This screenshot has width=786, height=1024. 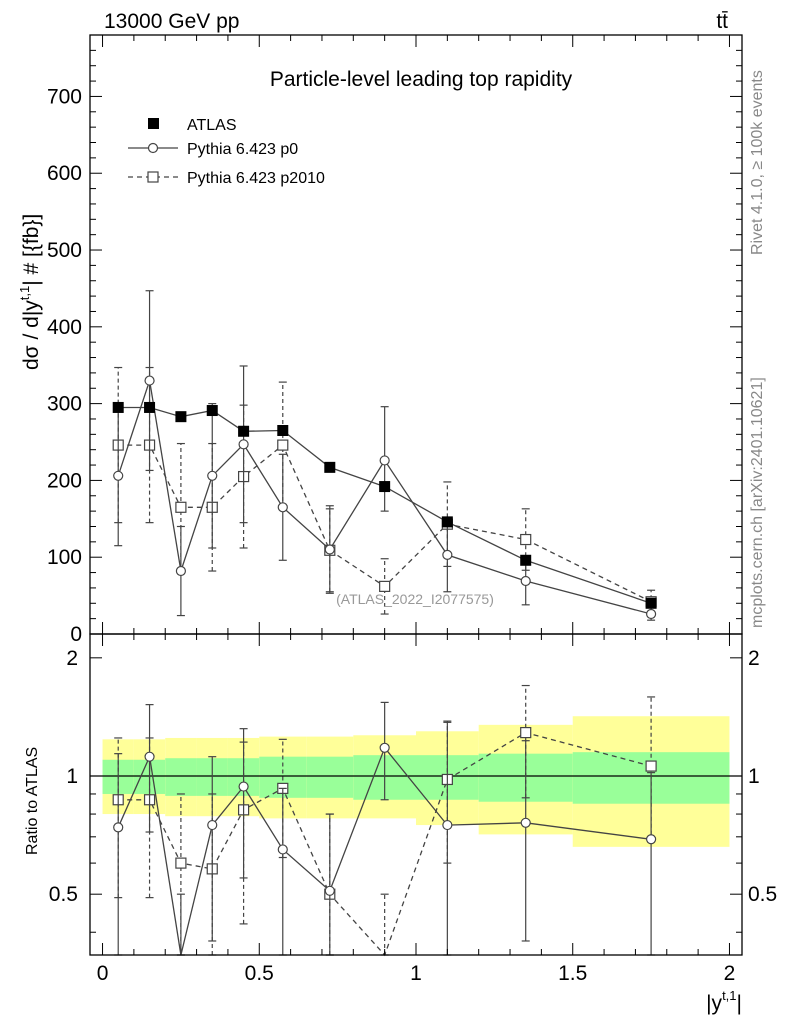 I want to click on x-tick-label-1: 0.5, so click(x=259, y=973).